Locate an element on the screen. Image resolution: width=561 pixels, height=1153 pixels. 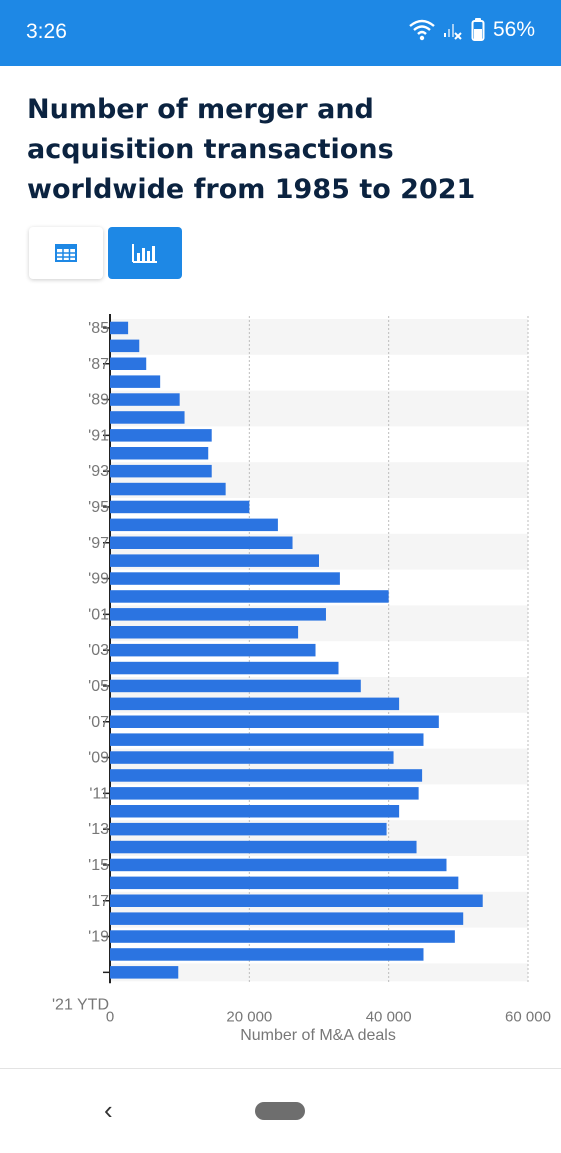
y-tick-label: '89 is located at coordinates (98, 400).